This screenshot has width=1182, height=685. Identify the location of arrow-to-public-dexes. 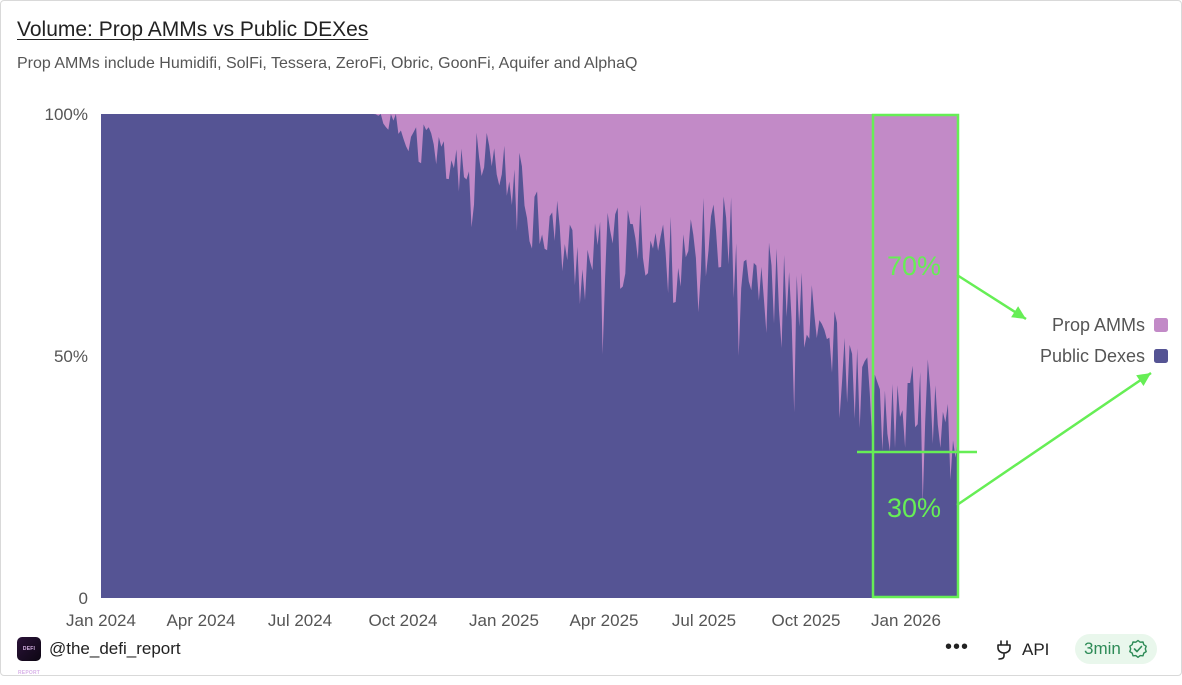
(1054, 439).